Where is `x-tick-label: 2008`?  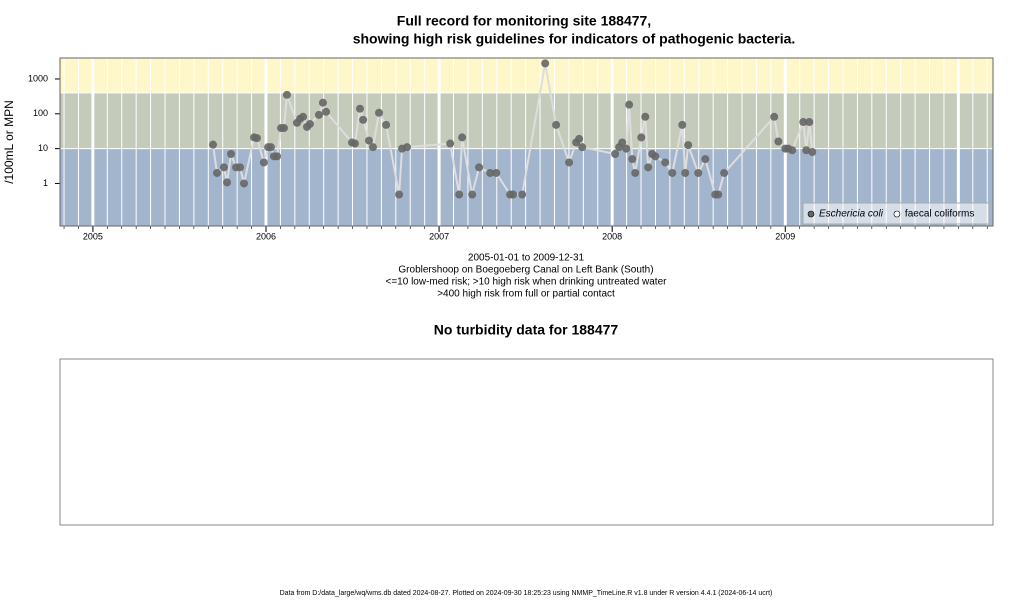
x-tick-label: 2008 is located at coordinates (612, 236).